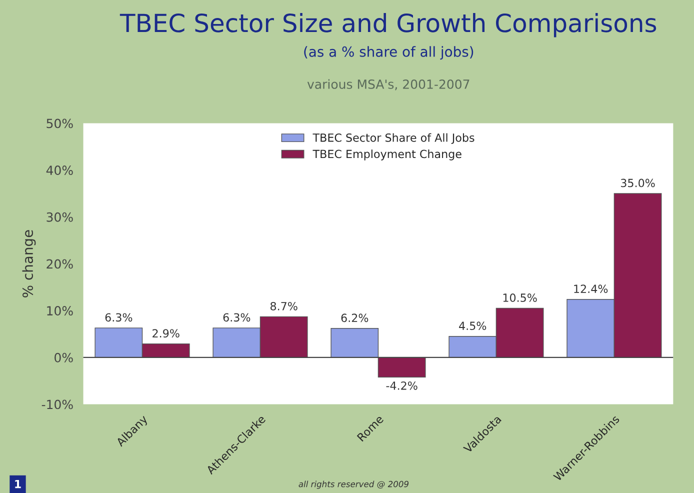 The height and width of the screenshot is (493, 694). I want to click on y-tick-label: 30%, so click(59, 217).